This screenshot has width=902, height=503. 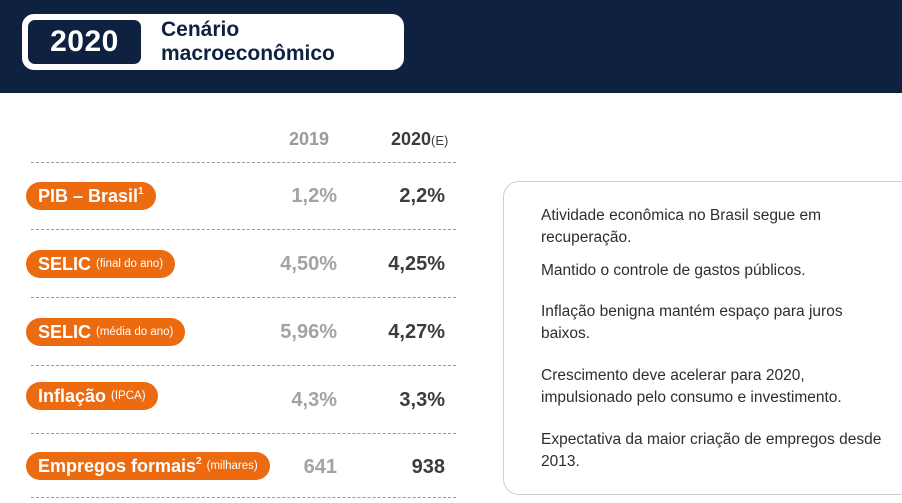 What do you see at coordinates (309, 139) in the screenshot?
I see `column-header-2019: 2019` at bounding box center [309, 139].